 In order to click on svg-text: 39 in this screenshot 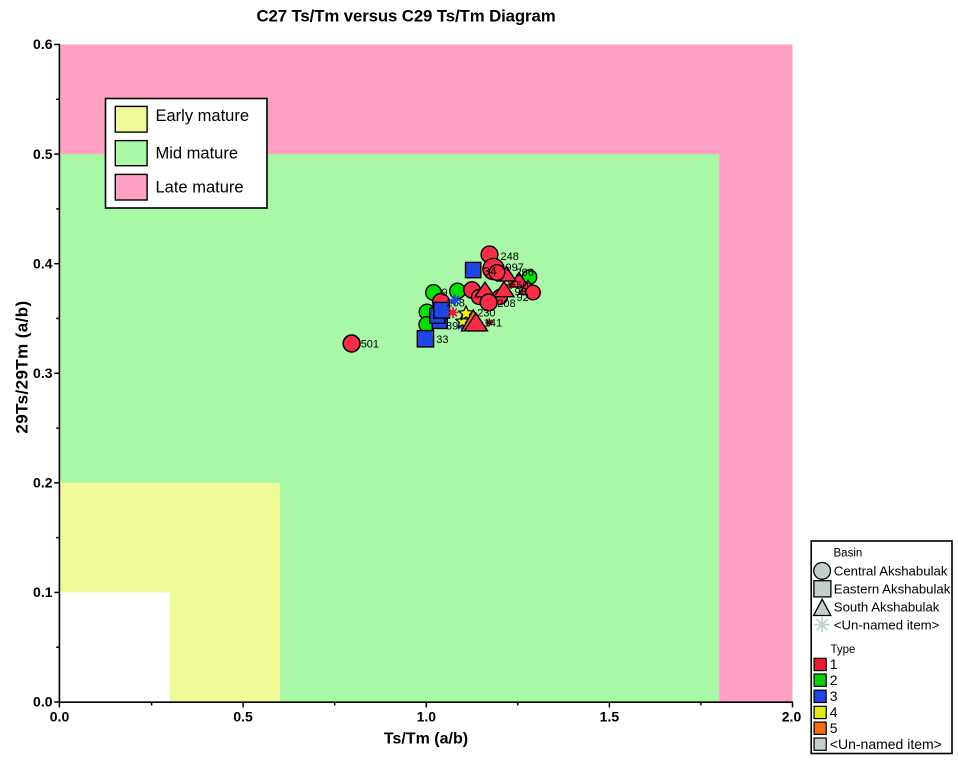, I will do `click(452, 327)`.